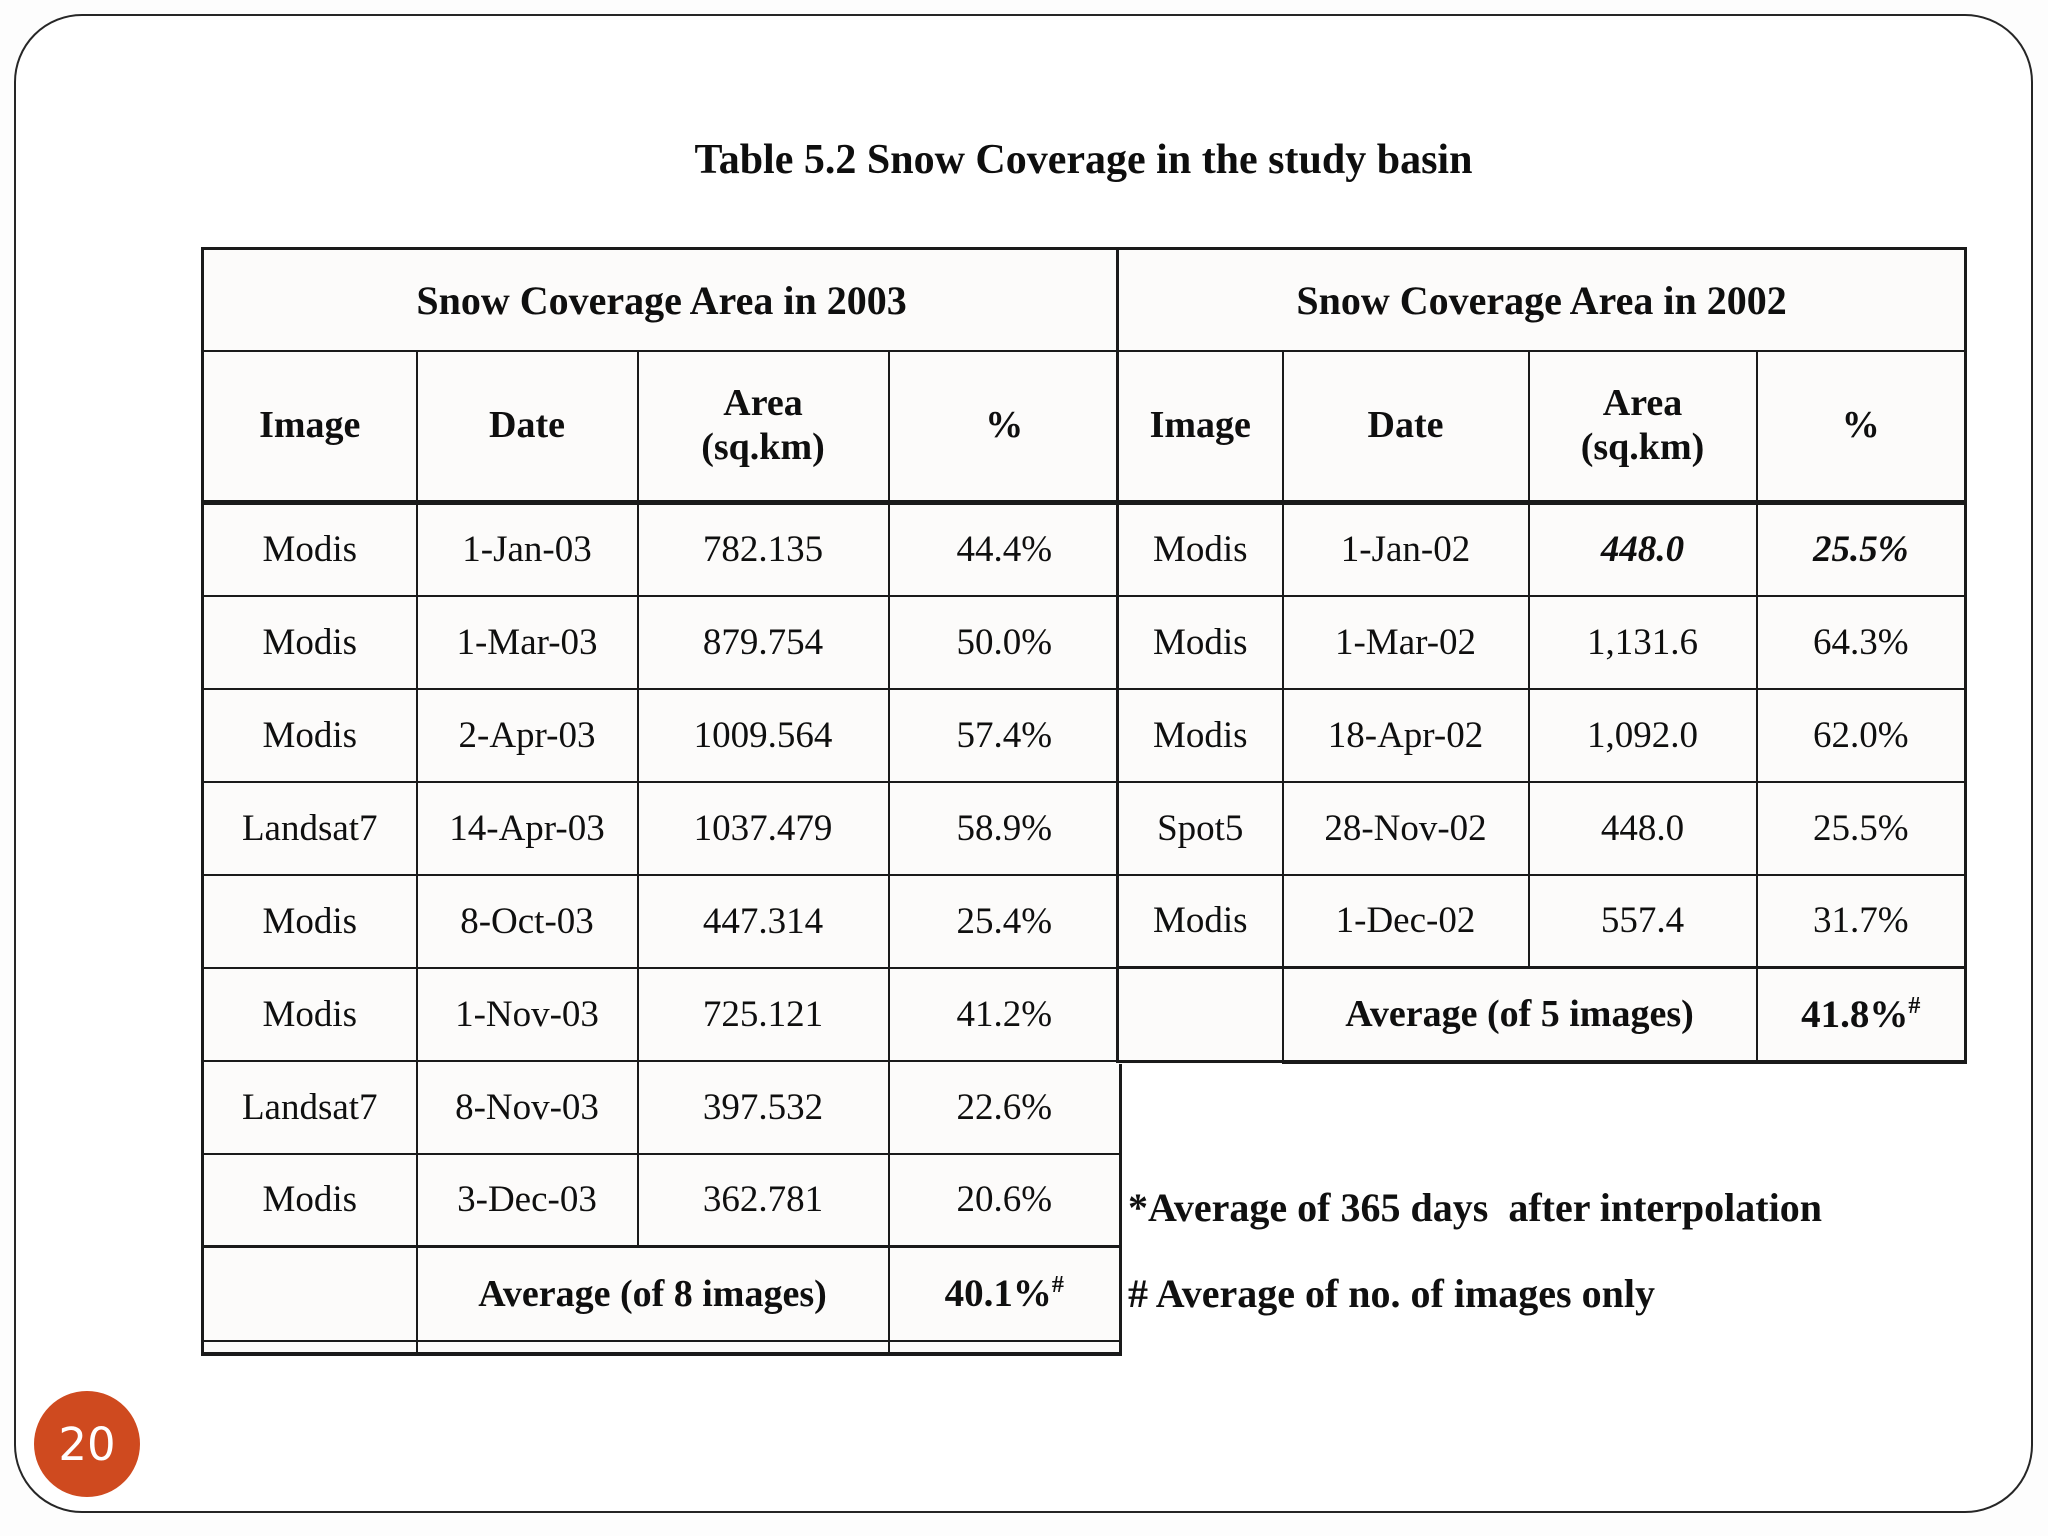  Describe the element at coordinates (1405, 549) in the screenshot. I see `table-cell-date: 1-Jan-02` at that location.